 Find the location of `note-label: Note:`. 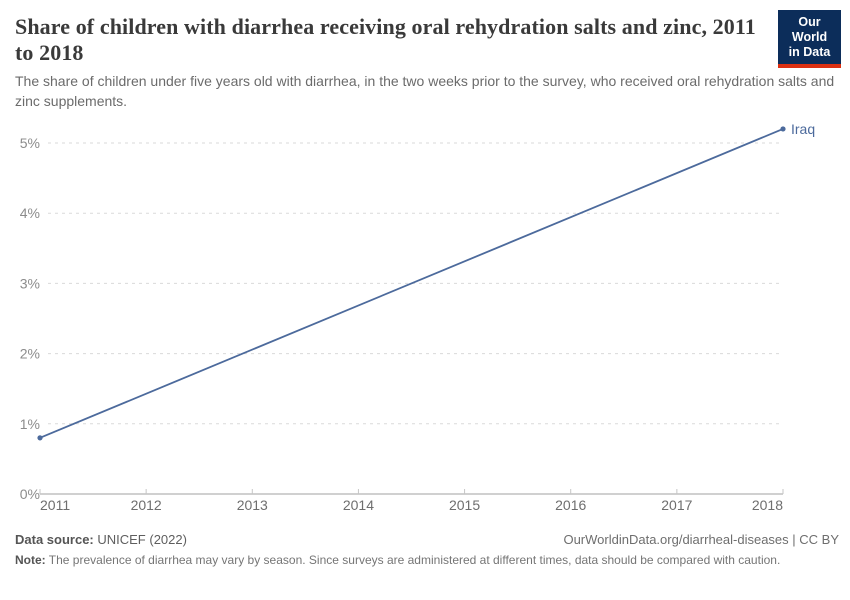

note-label: Note: is located at coordinates (30, 560).